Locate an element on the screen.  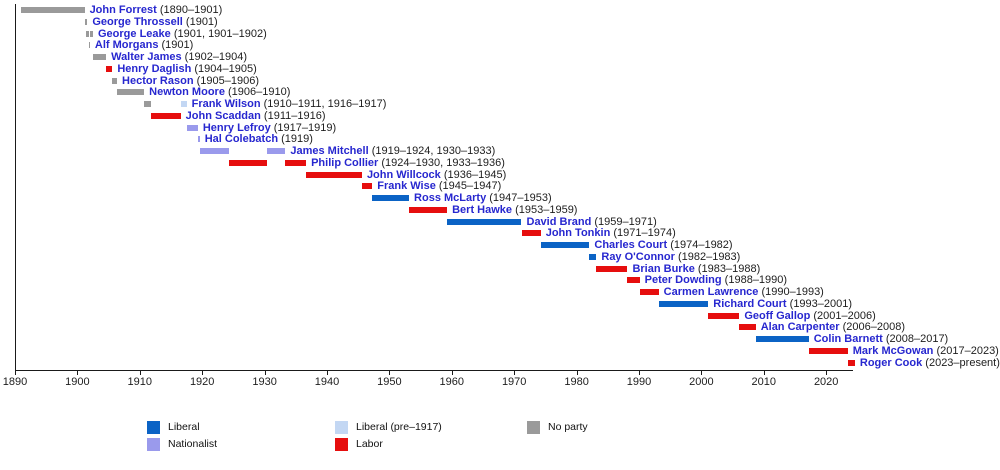
premier-name-link: George Leake is located at coordinates (134, 33).